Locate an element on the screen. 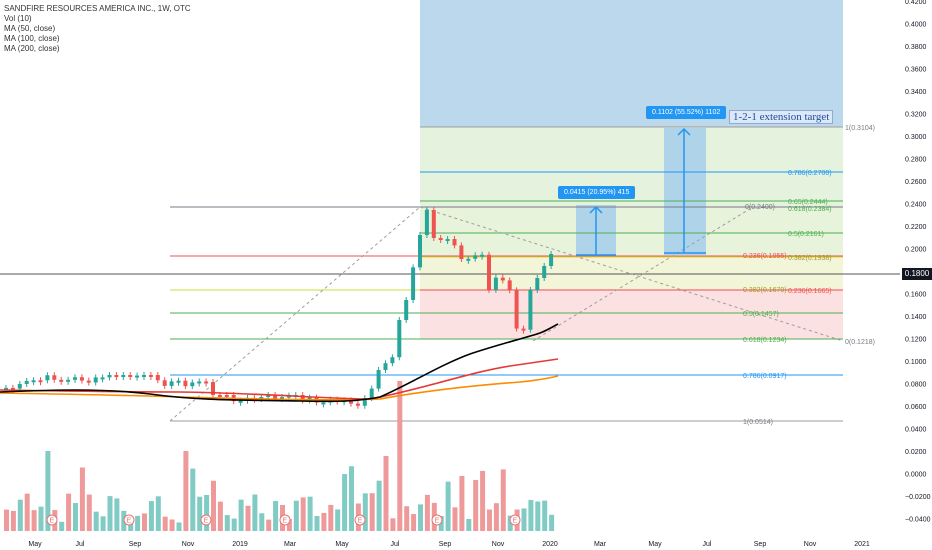  fib-ret-label: 0.236(0.1665) is located at coordinates (810, 291).